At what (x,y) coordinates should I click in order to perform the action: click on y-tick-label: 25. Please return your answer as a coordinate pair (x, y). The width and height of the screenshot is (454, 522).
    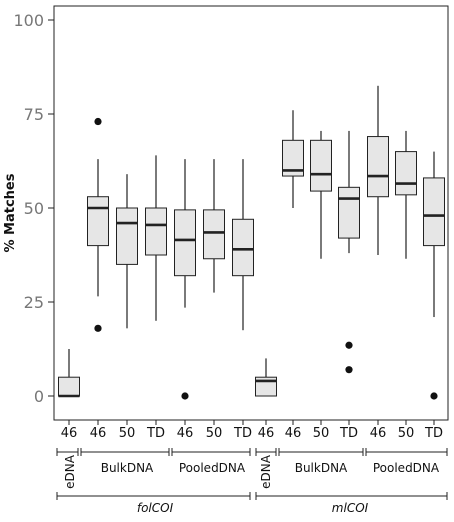
    Looking at the image, I should click on (34, 302).